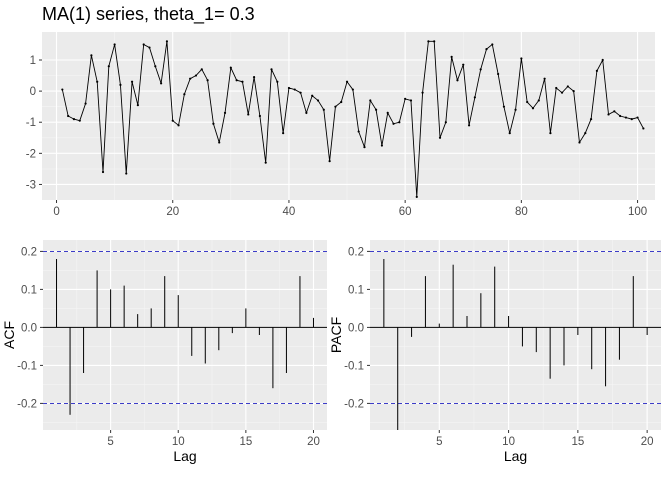  I want to click on x-tick-label: 60, so click(405, 212).